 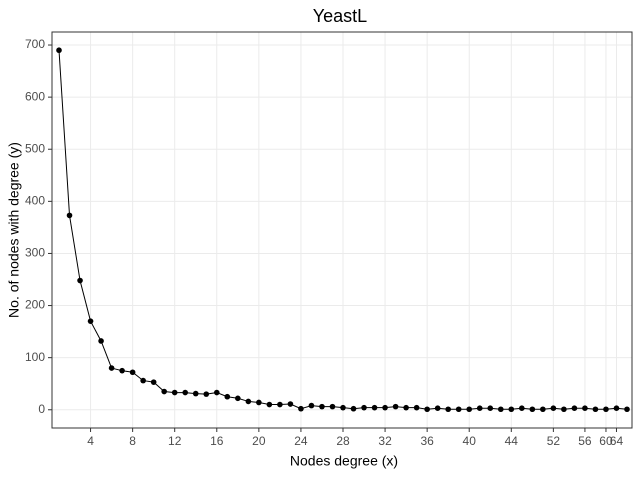 I want to click on x-tick-label: 12, so click(x=175, y=441).